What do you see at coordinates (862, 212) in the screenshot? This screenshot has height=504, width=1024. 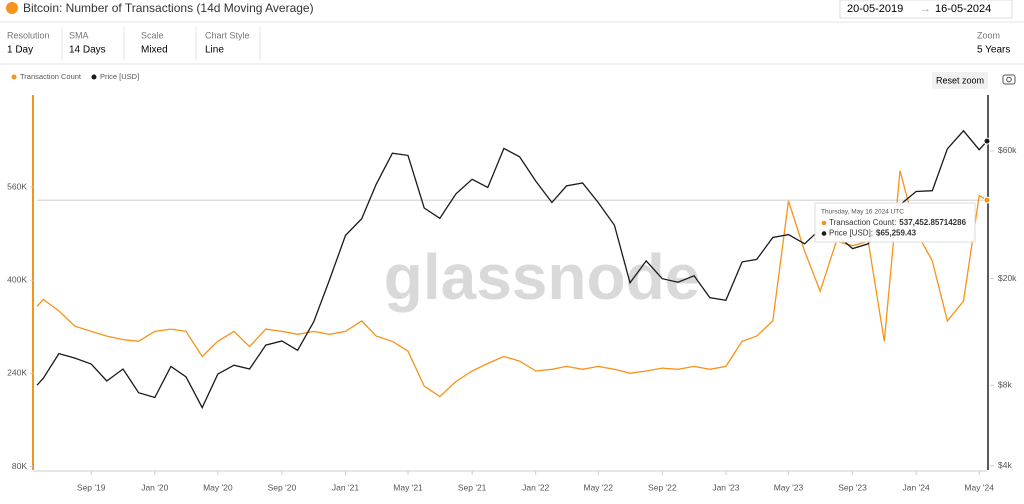 I see `tooltip-date: Thursday, May 16 2024 UTC` at bounding box center [862, 212].